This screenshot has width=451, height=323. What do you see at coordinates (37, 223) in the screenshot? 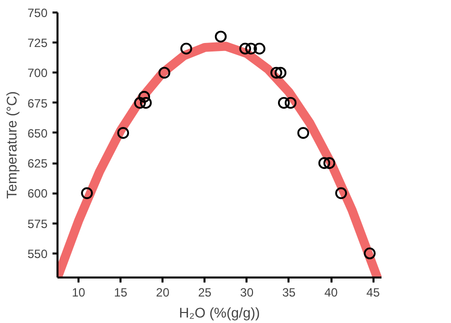
I see `y-tick-label: 575` at bounding box center [37, 223].